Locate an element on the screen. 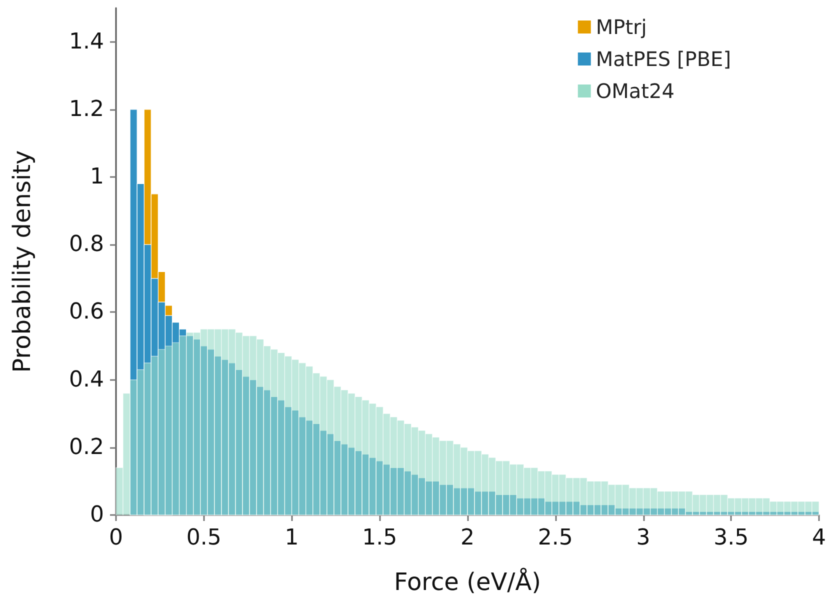  y-tick-label: 1.4 is located at coordinates (86, 41).